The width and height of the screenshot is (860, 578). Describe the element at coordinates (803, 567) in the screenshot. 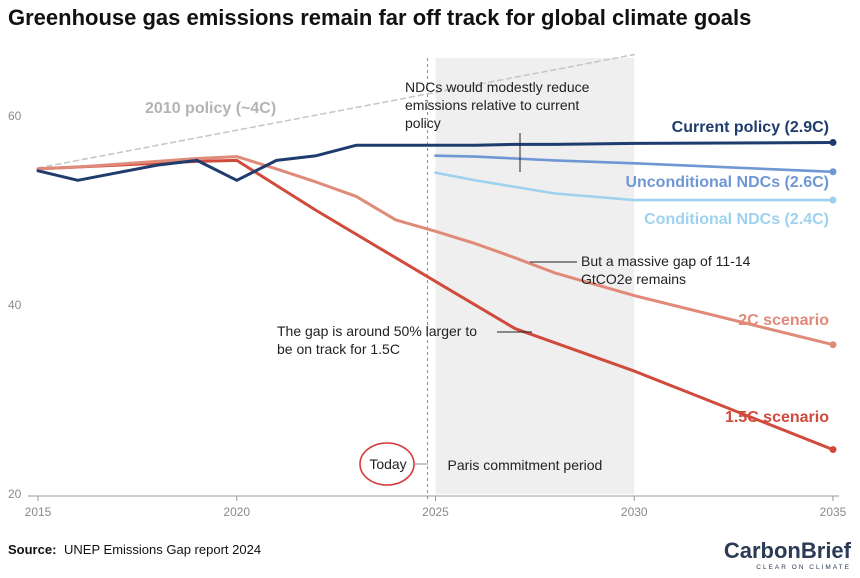

I see `logo-tagline: CLEAR ON CLIMATE` at that location.